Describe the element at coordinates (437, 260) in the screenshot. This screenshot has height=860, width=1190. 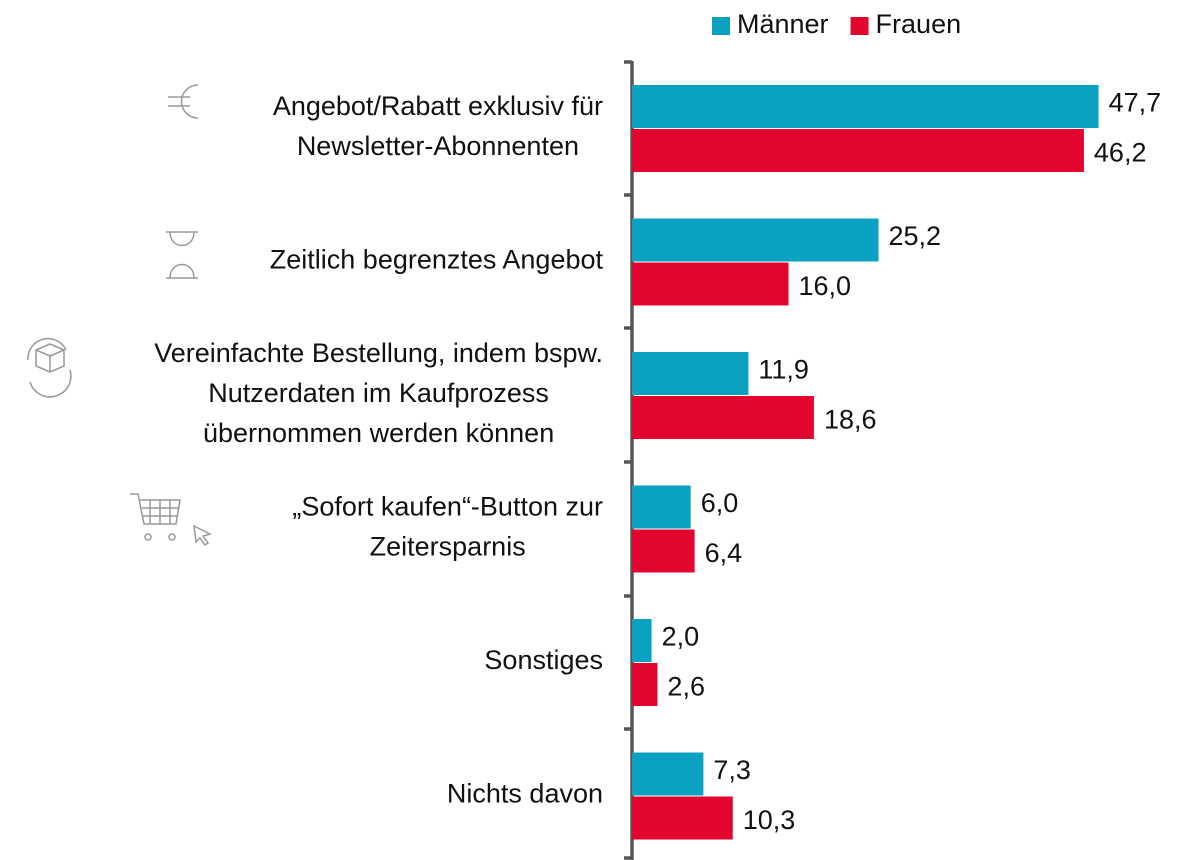
I see `category-label: Zeitlich begrenztes Angebot` at that location.